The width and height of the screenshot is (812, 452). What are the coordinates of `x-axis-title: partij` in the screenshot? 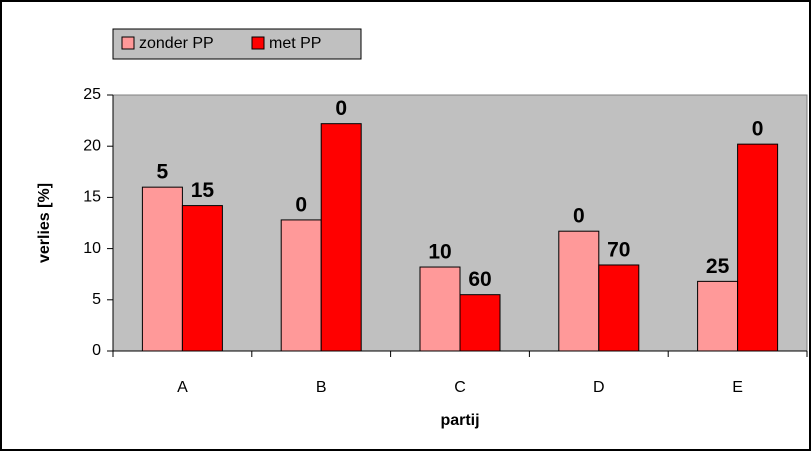 It's located at (459, 420).